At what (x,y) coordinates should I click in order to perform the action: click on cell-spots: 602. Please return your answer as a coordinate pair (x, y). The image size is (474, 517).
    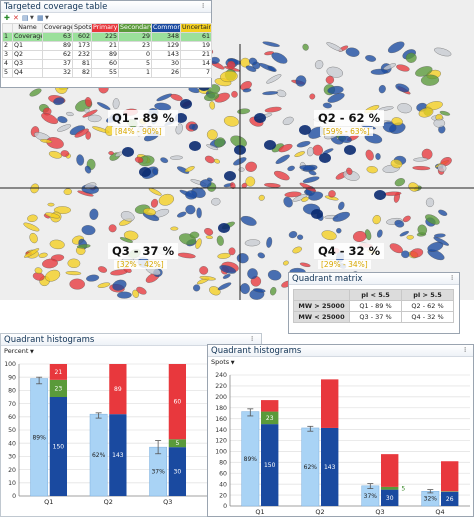
    Looking at the image, I should click on (82, 37).